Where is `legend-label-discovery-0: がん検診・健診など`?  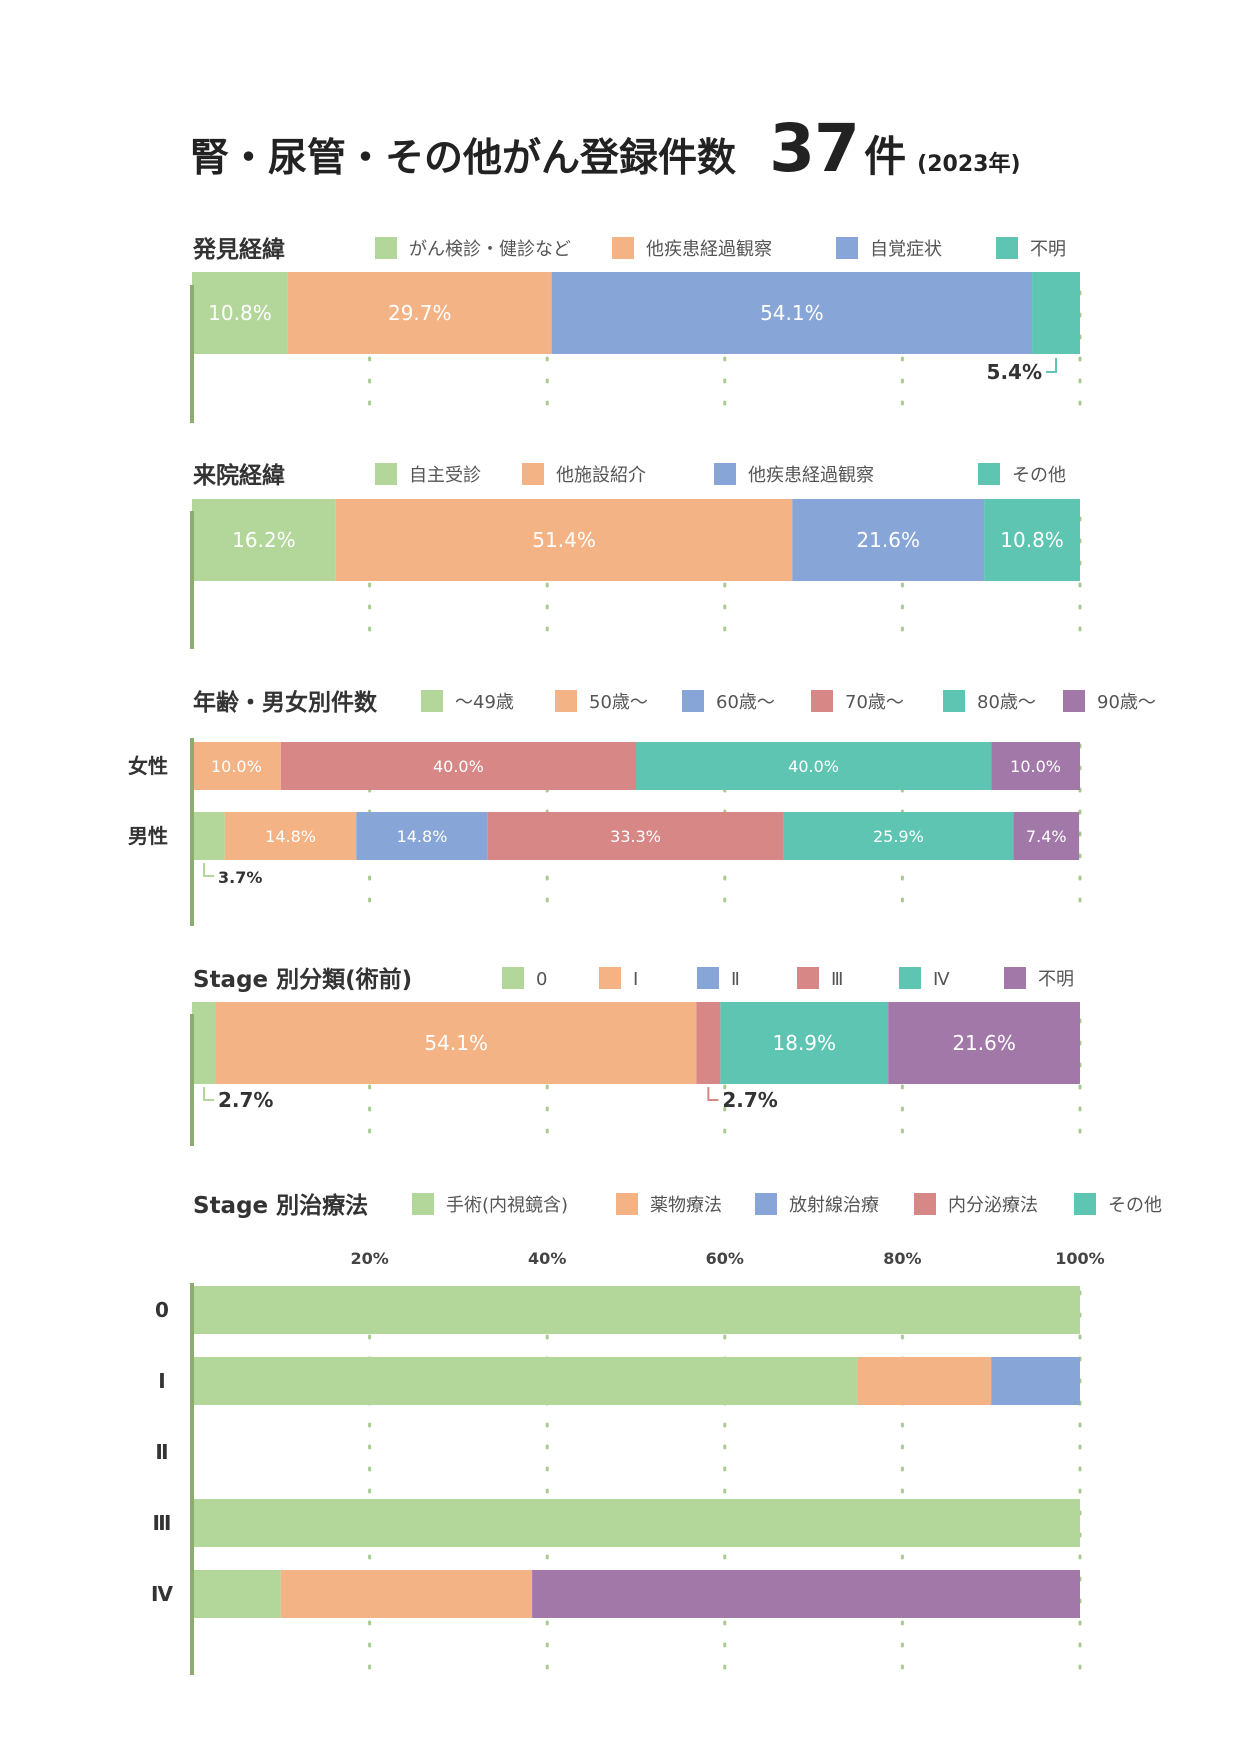 legend-label-discovery-0: がん検診・健診など is located at coordinates (490, 249).